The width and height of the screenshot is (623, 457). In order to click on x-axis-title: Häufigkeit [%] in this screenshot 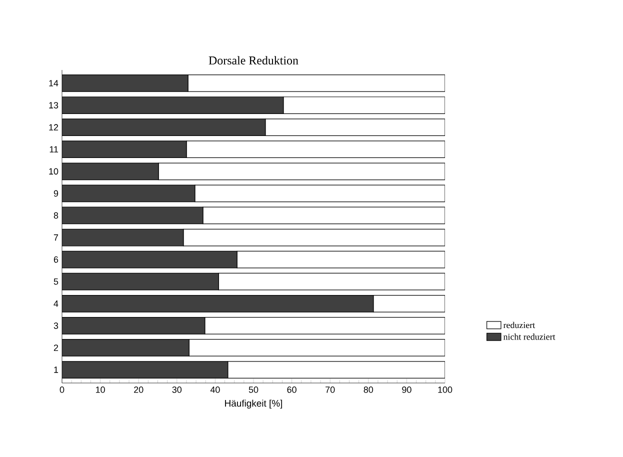, I will do `click(253, 404)`.